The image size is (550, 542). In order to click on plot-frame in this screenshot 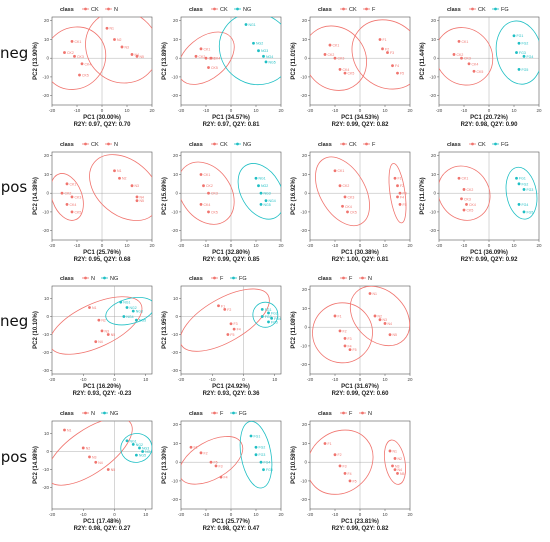, I will do `click(231, 330)`.